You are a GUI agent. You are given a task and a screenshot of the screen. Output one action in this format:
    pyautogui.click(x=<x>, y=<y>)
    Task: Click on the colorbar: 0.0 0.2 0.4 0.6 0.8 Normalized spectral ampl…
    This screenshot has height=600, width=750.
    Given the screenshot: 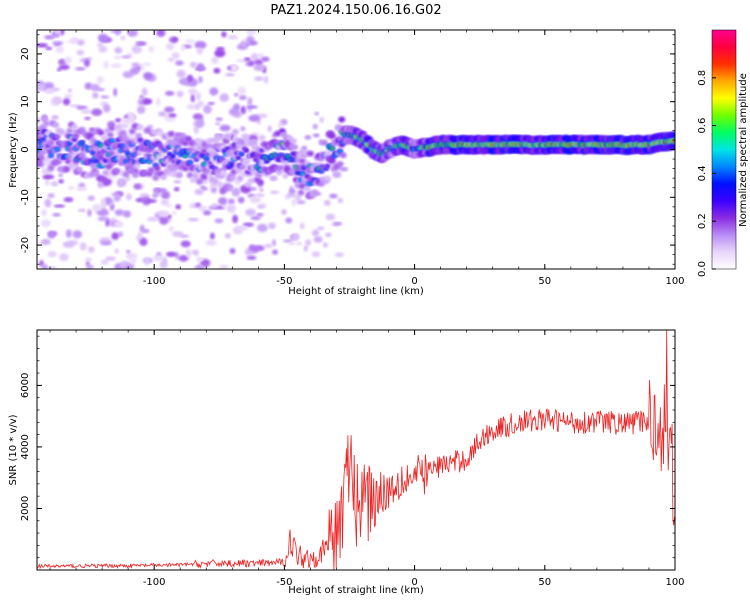 What is the action you would take?
    pyautogui.click(x=723, y=153)
    